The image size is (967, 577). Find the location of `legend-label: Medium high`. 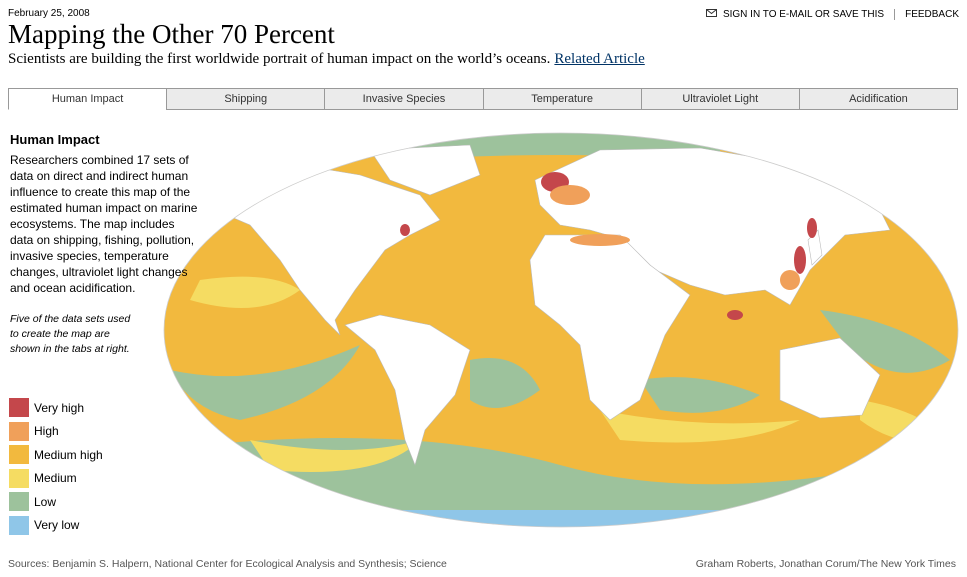

legend-label: Medium high is located at coordinates (68, 454).